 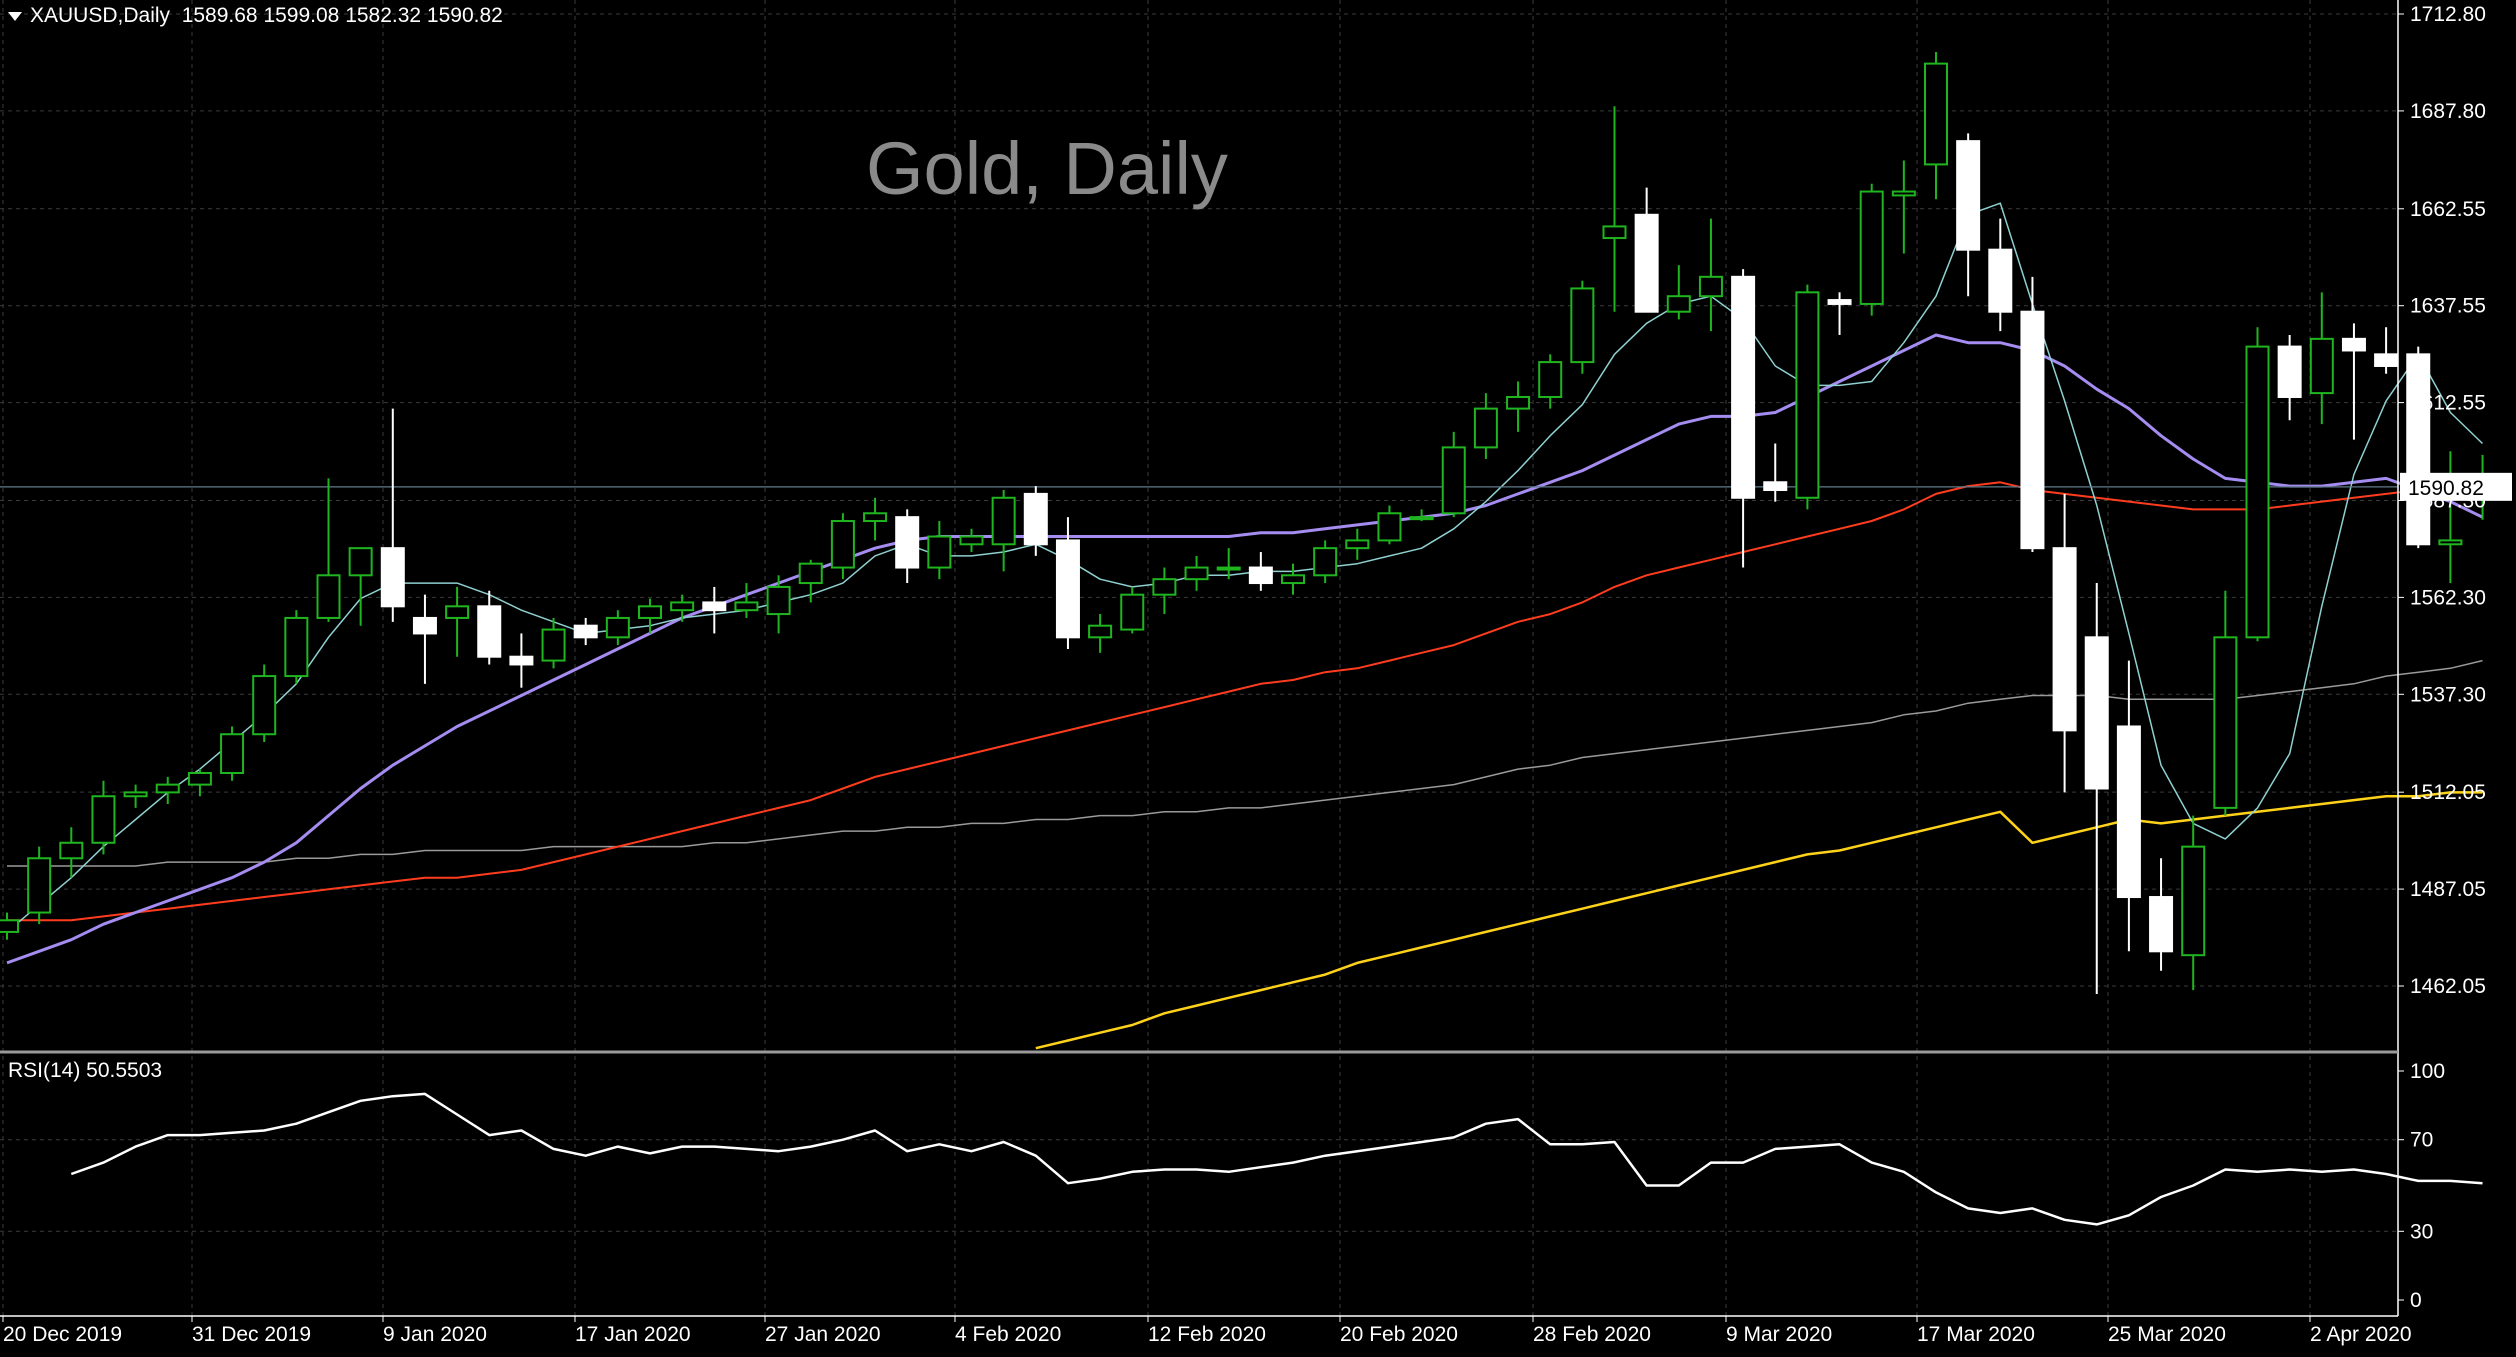 What do you see at coordinates (2448, 306) in the screenshot?
I see `price-tick-label: 1637.55` at bounding box center [2448, 306].